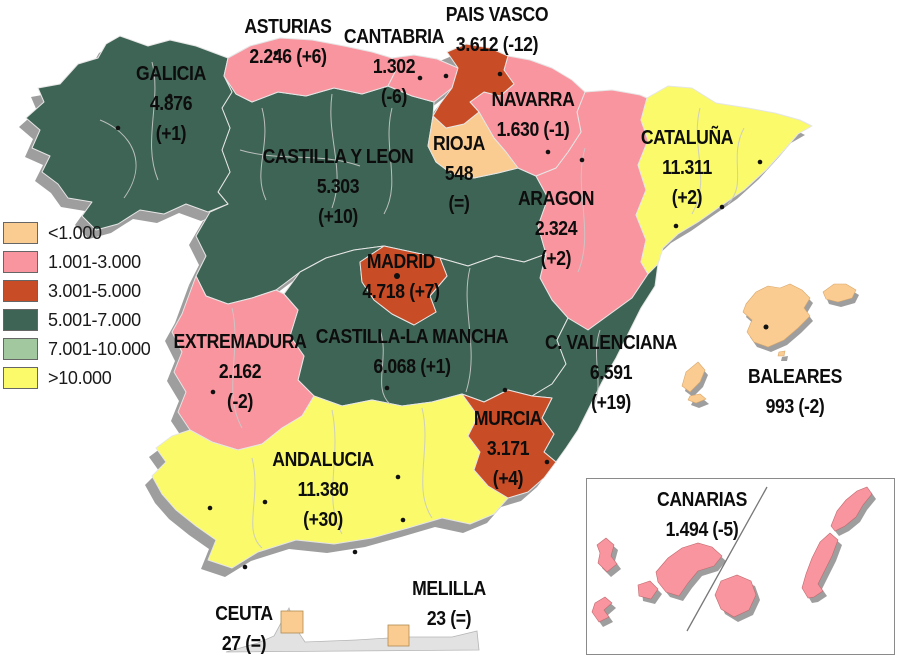  Describe the element at coordinates (795, 377) in the screenshot. I see `region-name-label: BALEARES` at that location.